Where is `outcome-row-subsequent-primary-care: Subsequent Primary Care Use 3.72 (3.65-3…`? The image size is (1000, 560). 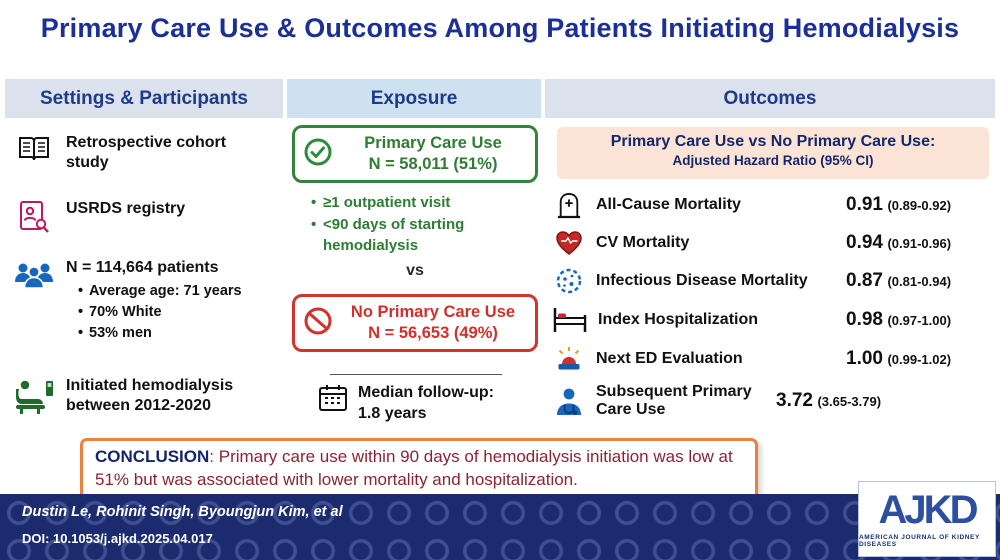 outcome-row-subsequent-primary-care: Subsequent Primary Care Use 3.72 (3.65-3… is located at coordinates (770, 401).